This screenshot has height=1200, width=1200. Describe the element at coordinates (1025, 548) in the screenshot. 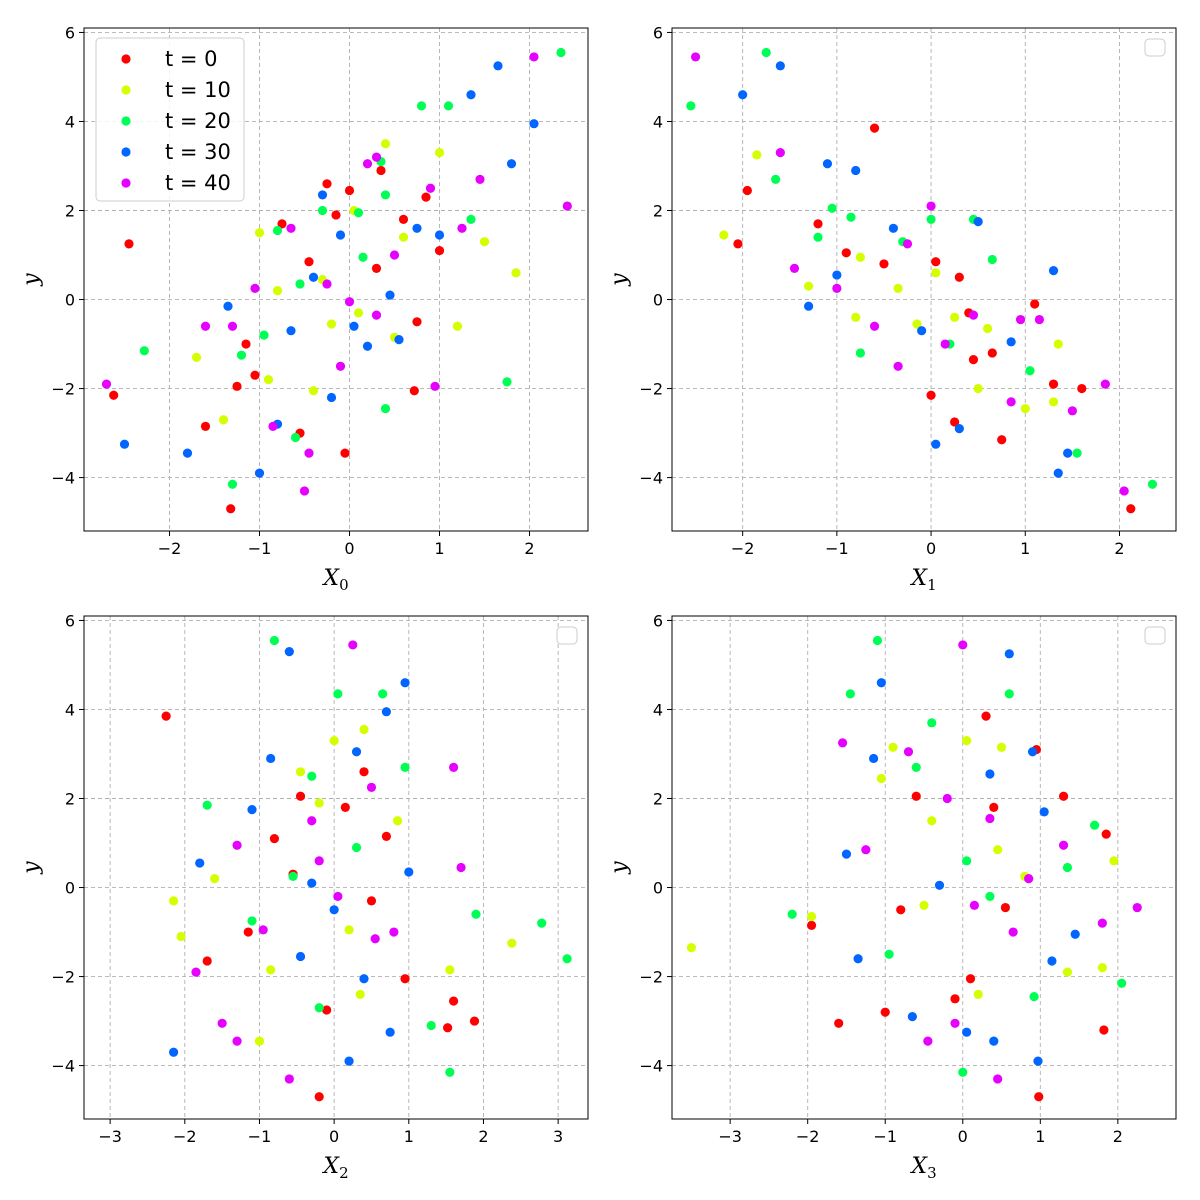

I see `x-tick-label: 1` at that location.